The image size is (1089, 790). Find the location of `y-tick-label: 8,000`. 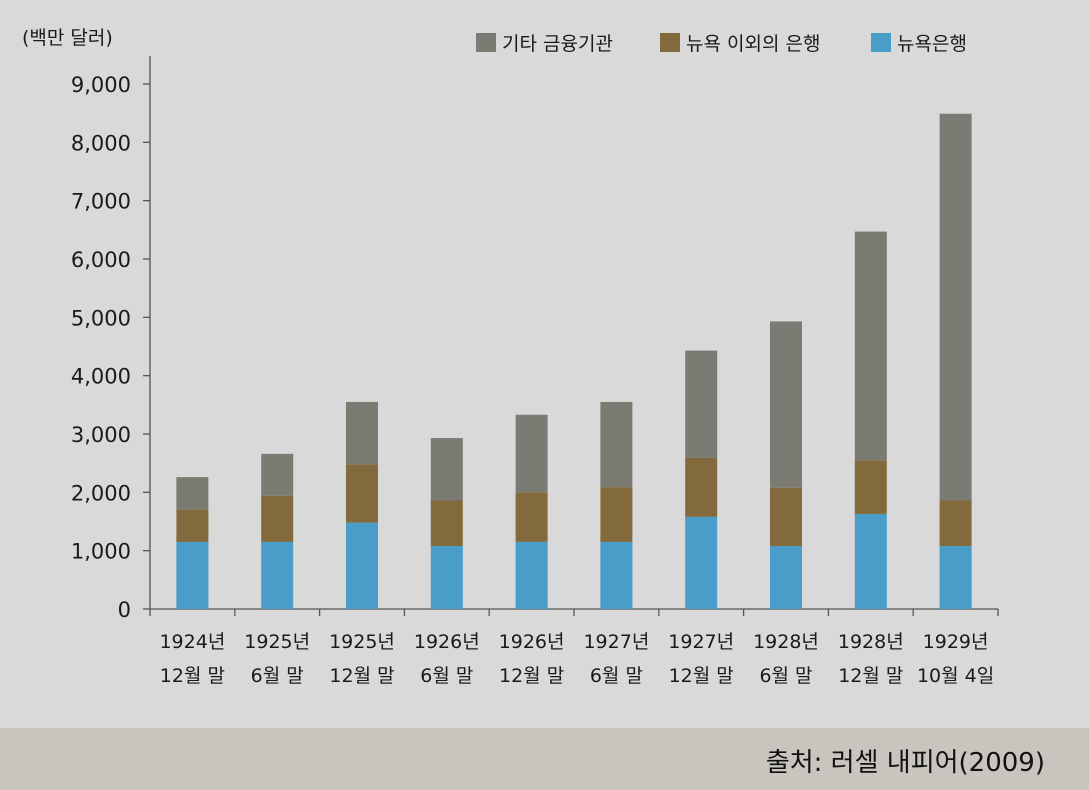

y-tick-label: 8,000 is located at coordinates (101, 143).